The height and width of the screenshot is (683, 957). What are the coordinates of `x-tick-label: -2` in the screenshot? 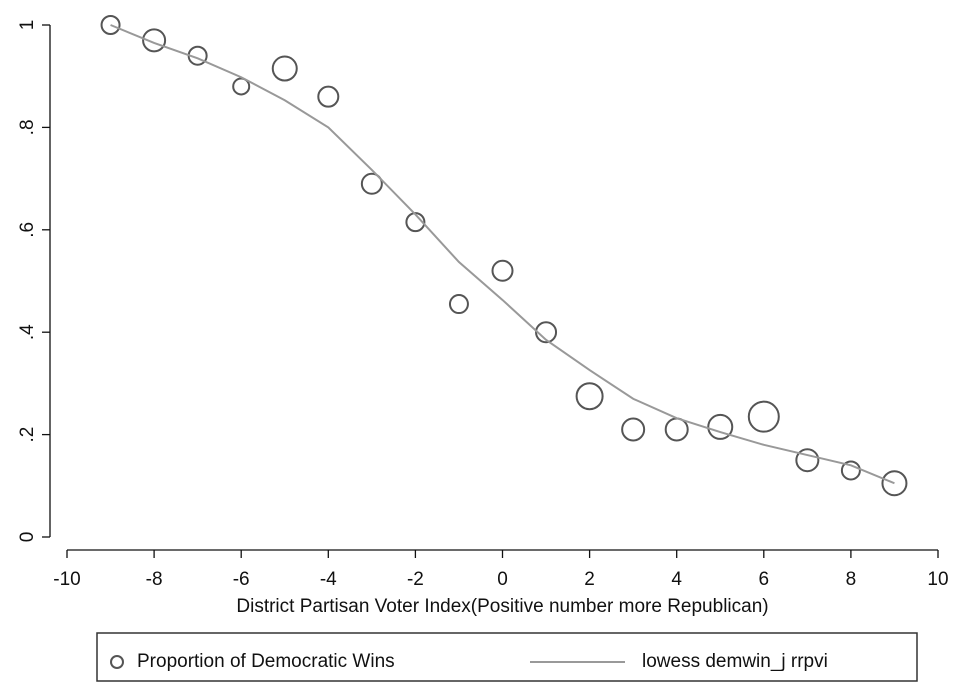 It's located at (415, 579).